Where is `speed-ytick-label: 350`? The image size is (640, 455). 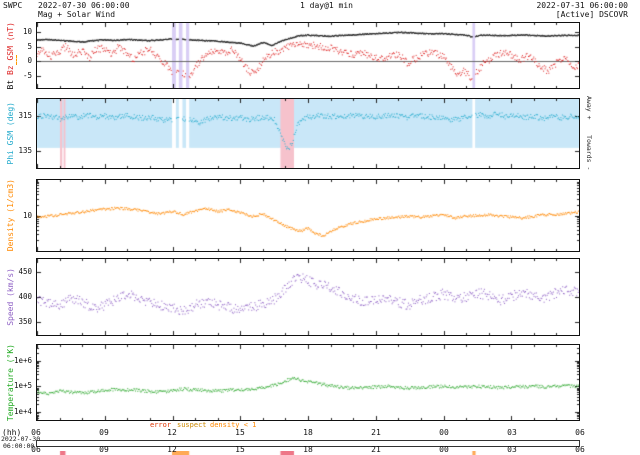 speed-ytick-label: 350 is located at coordinates (25, 322).